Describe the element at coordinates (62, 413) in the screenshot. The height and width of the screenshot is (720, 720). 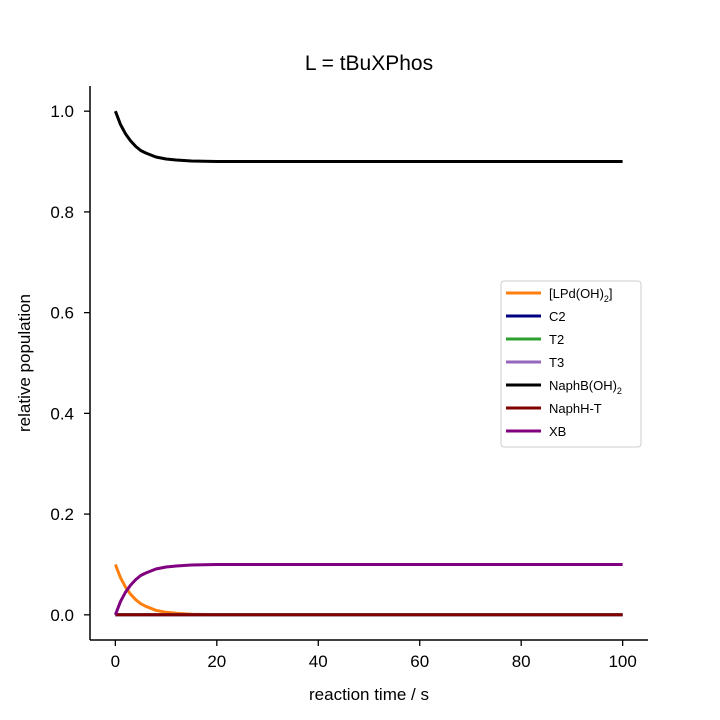
I see `y-tick-label: 0.4` at that location.